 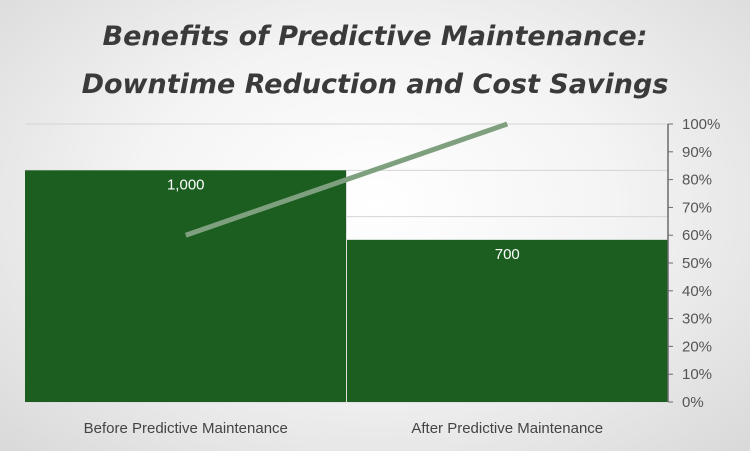 What do you see at coordinates (697, 291) in the screenshot?
I see `y-tick-label: 40%` at bounding box center [697, 291].